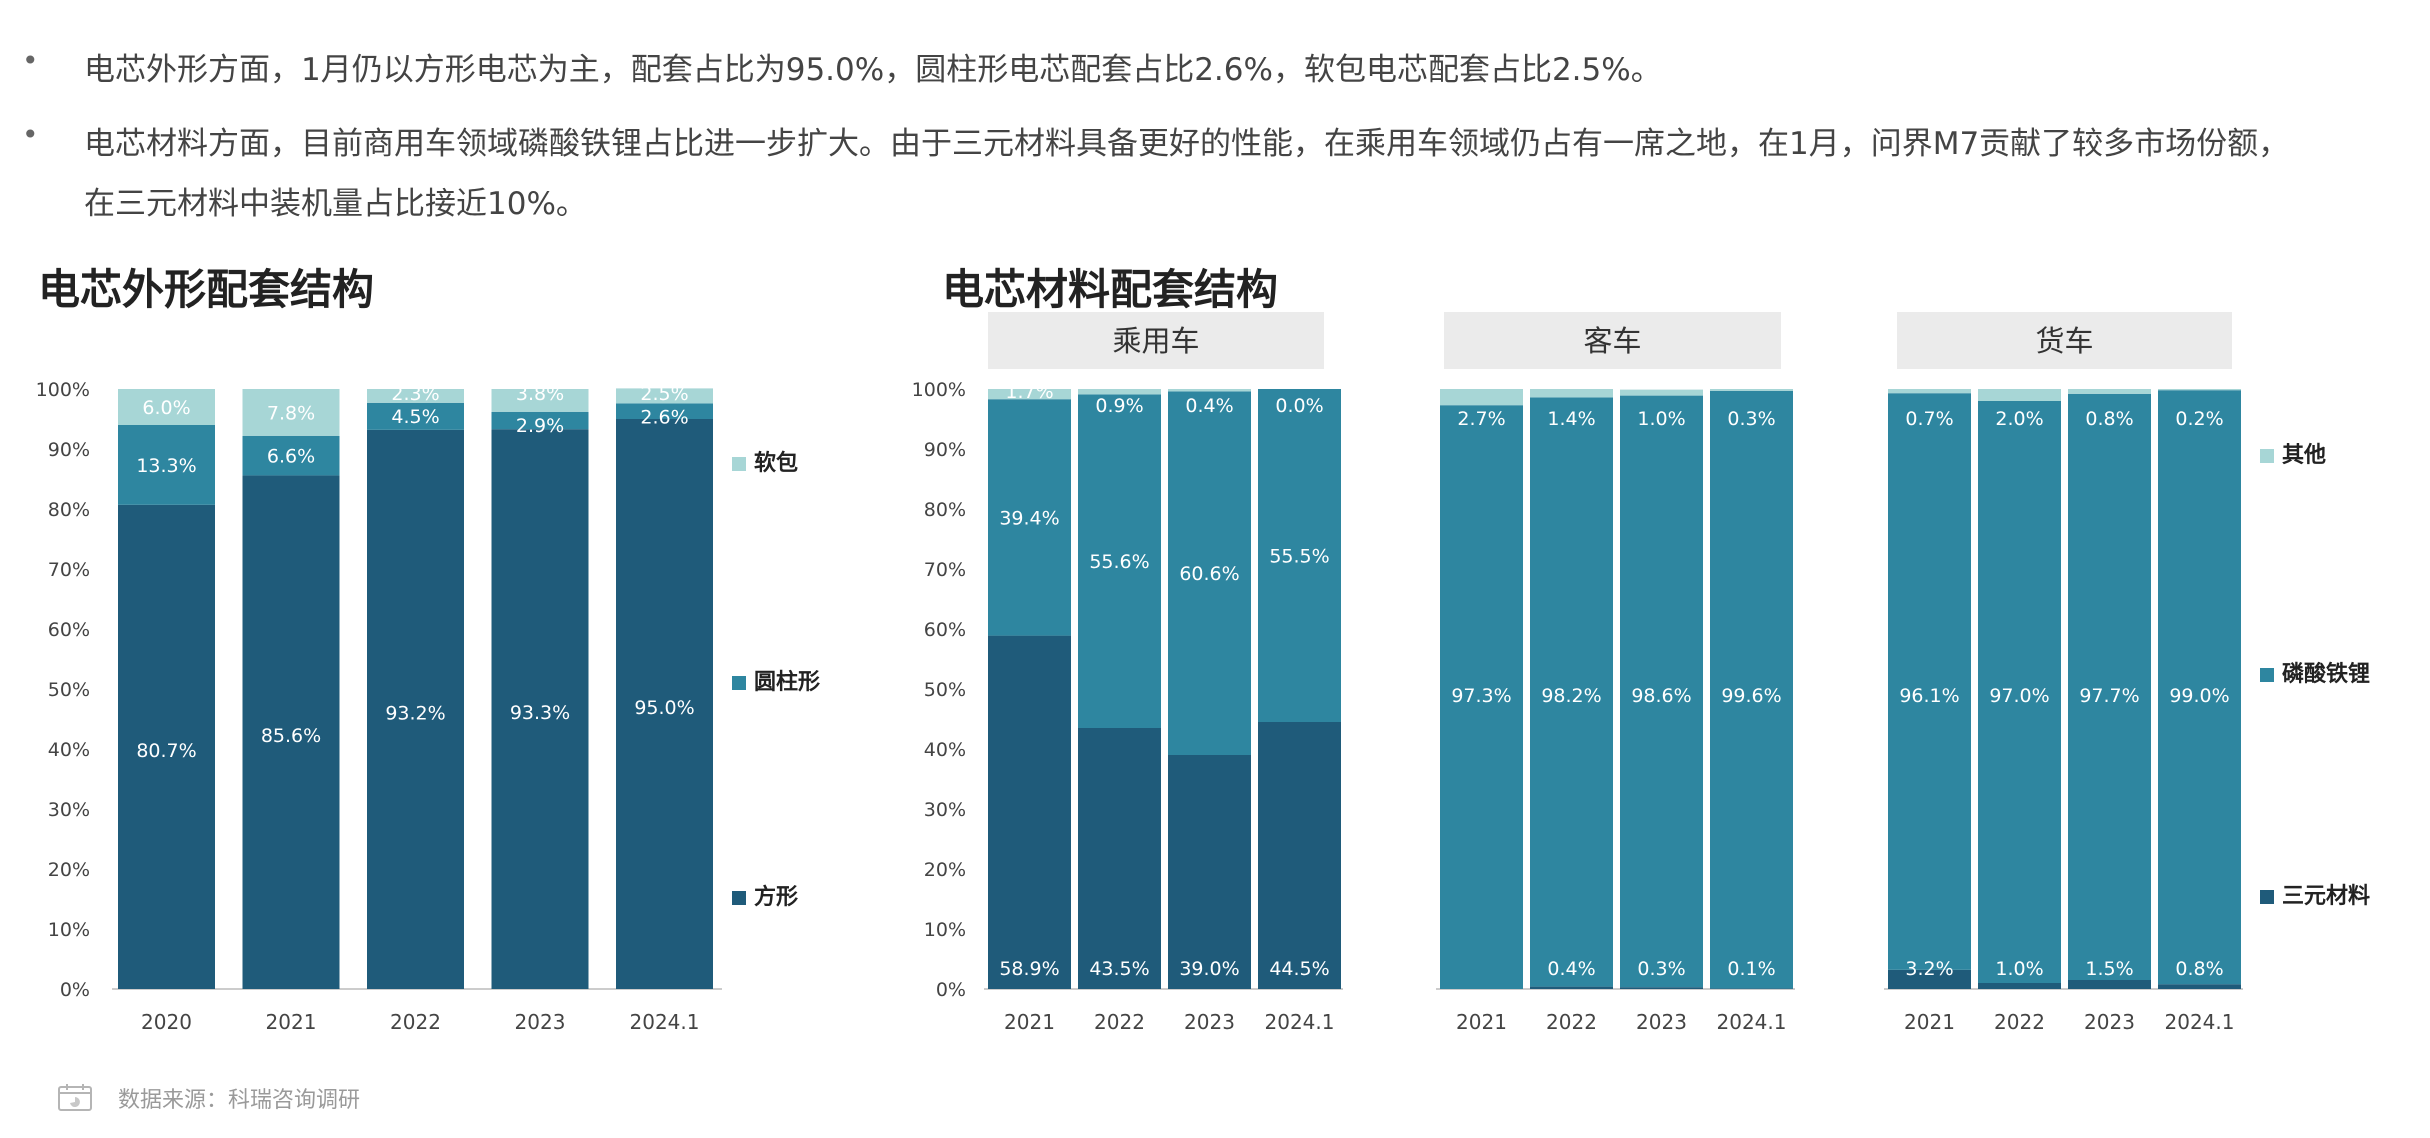 This screenshot has height=1138, width=2430. I want to click on material-data-label: 0.0%, so click(1299, 406).